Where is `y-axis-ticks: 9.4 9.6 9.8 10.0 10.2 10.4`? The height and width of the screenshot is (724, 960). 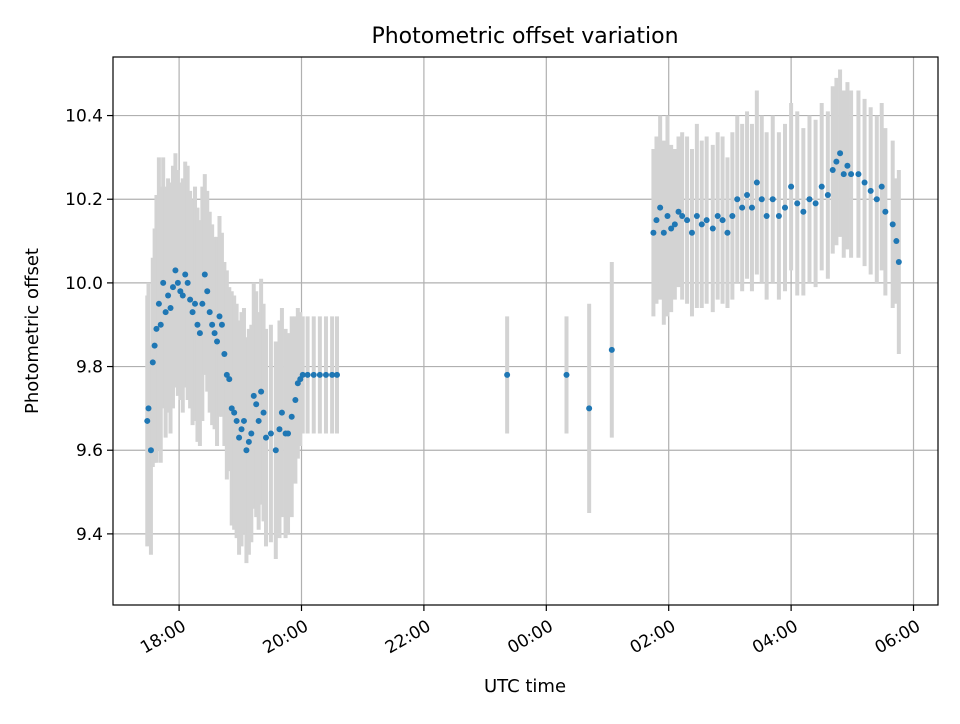
y-axis-ticks: 9.4 9.6 9.8 10.0 10.2 10.4 is located at coordinates (89, 326).